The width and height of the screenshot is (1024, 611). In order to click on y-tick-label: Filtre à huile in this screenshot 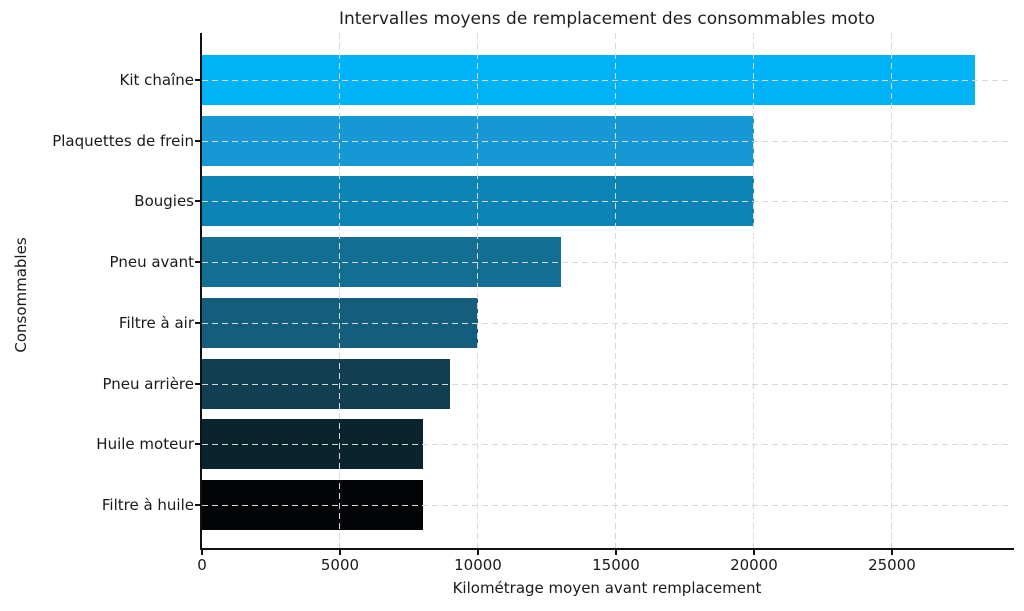, I will do `click(147, 504)`.